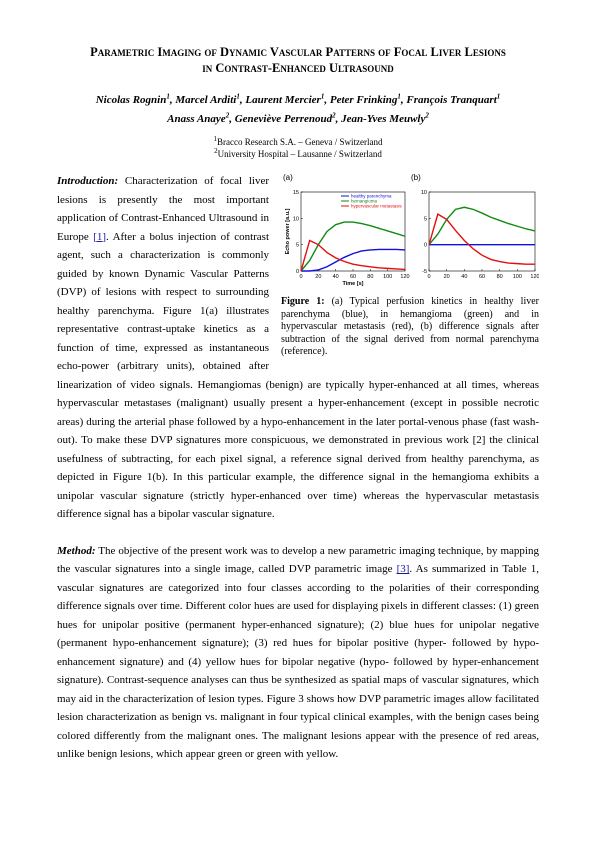 The image size is (595, 842). What do you see at coordinates (216, 151) in the screenshot?
I see `affiliation-number: 2` at bounding box center [216, 151].